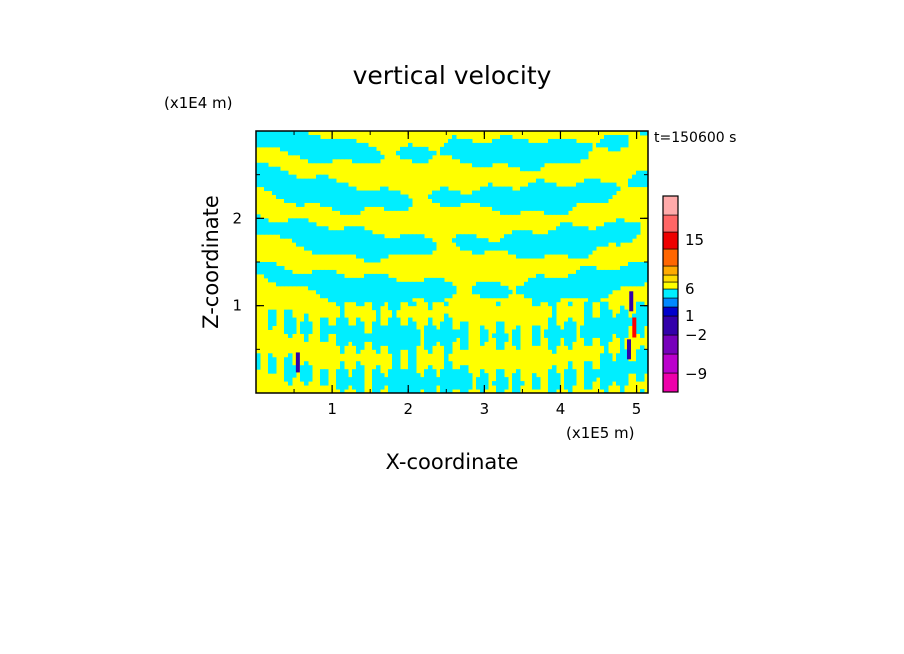  What do you see at coordinates (695, 138) in the screenshot?
I see `time-label: t=150600 s` at bounding box center [695, 138].